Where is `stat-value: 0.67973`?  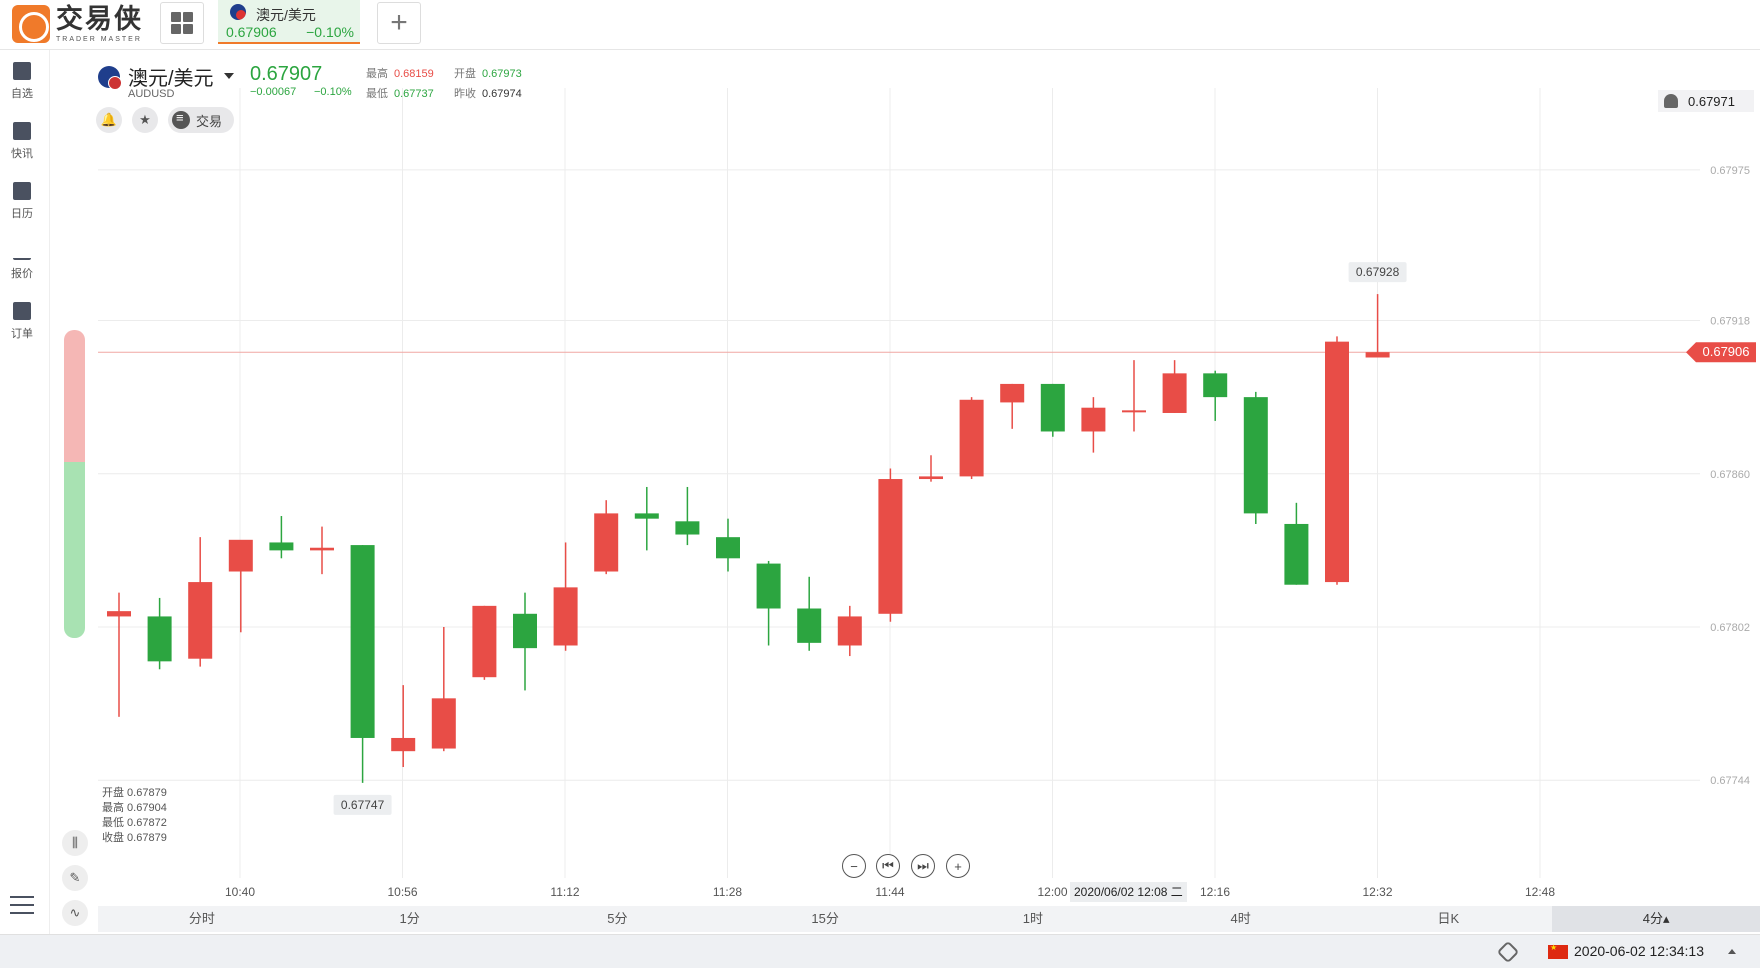
stat-value: 0.67973 is located at coordinates (502, 74).